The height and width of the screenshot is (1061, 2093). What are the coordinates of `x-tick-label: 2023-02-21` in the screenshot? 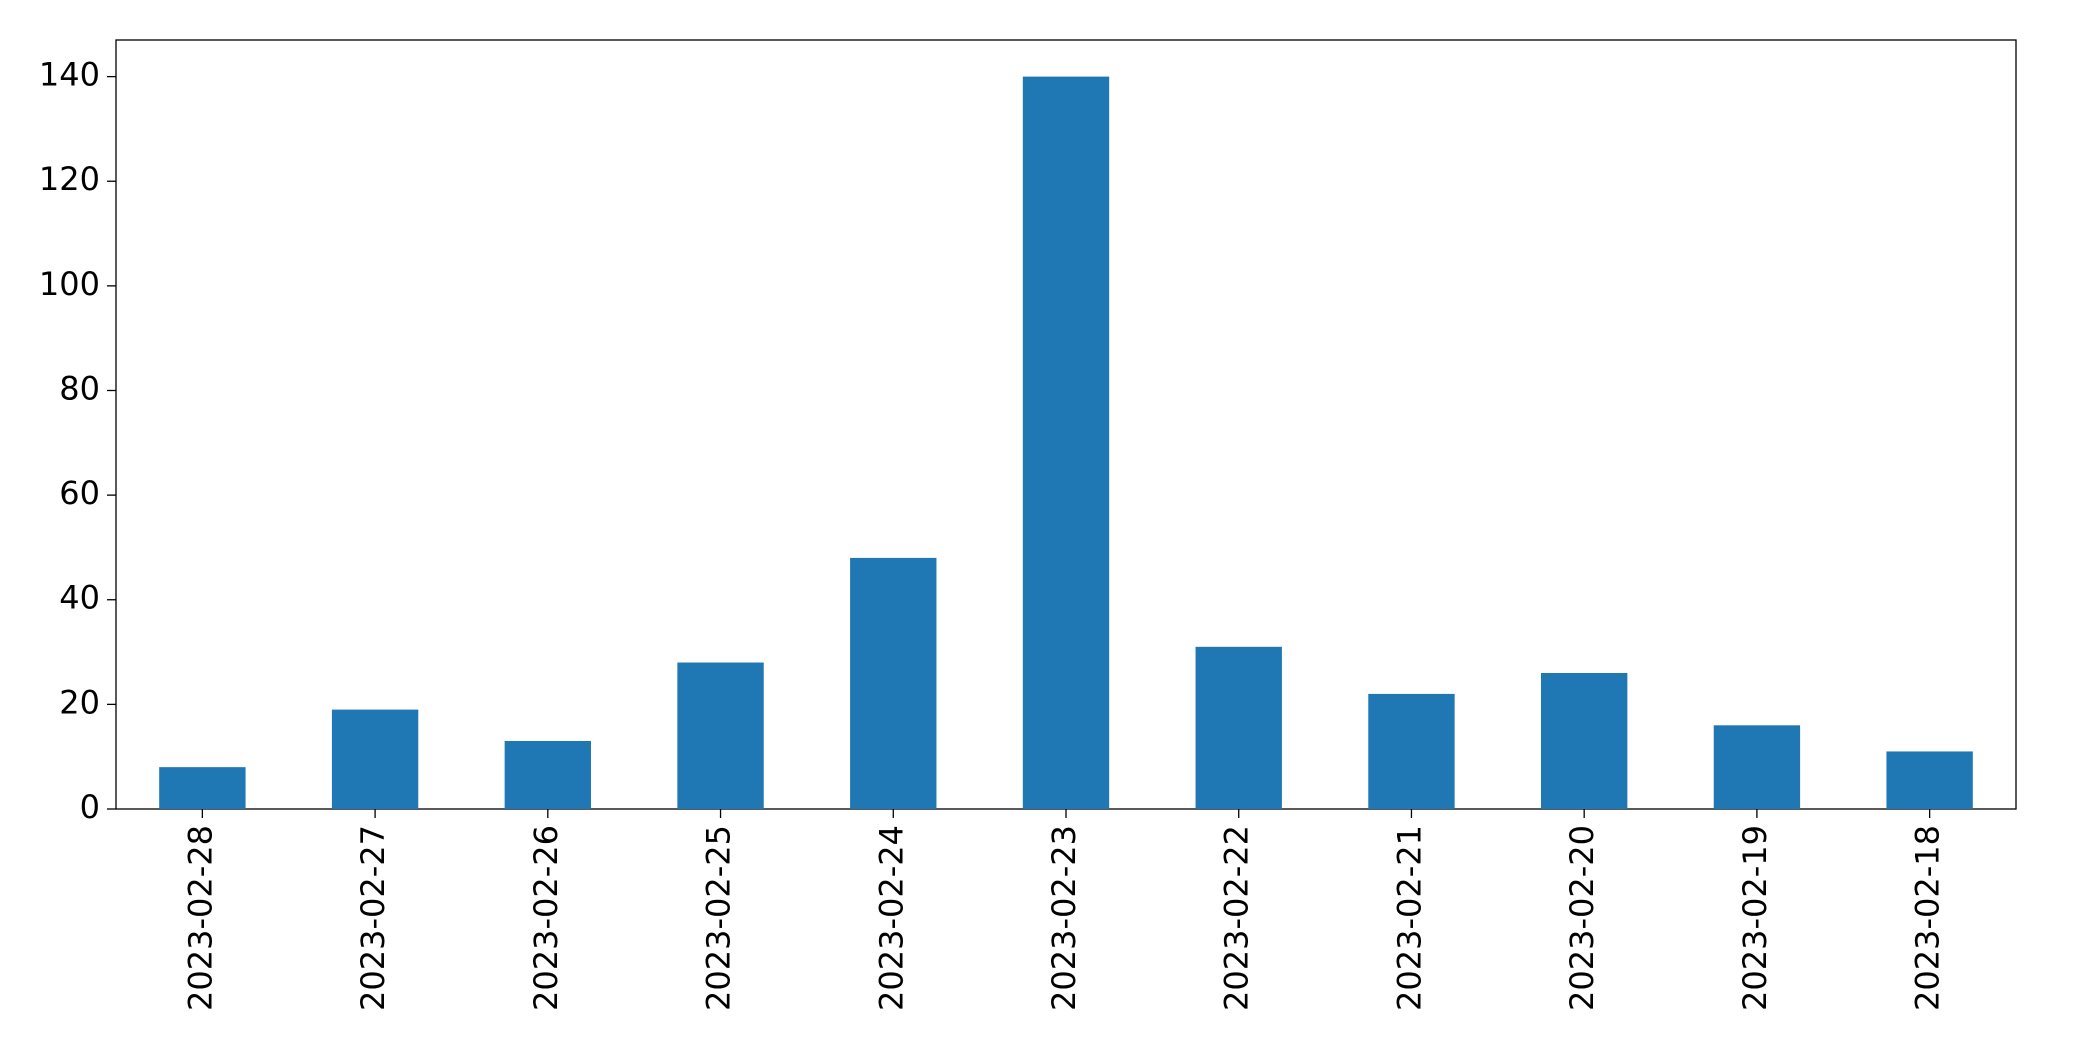 It's located at (1409, 918).